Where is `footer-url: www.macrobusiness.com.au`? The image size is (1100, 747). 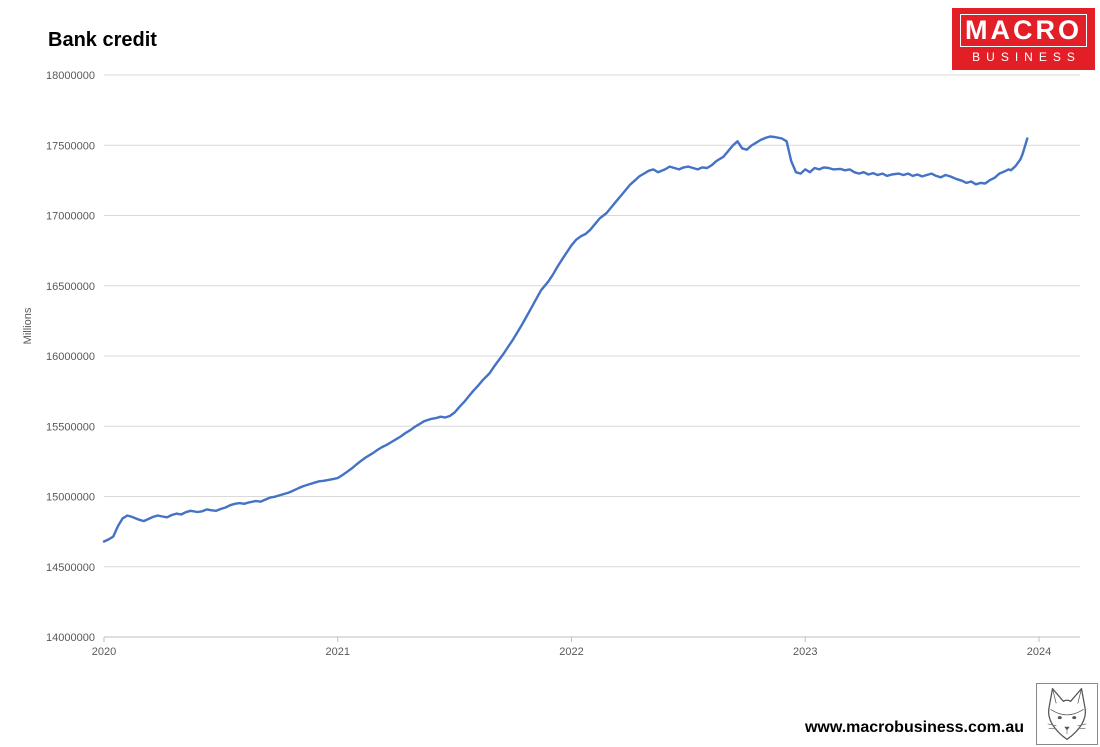
footer-url: www.macrobusiness.com.au is located at coordinates (914, 727).